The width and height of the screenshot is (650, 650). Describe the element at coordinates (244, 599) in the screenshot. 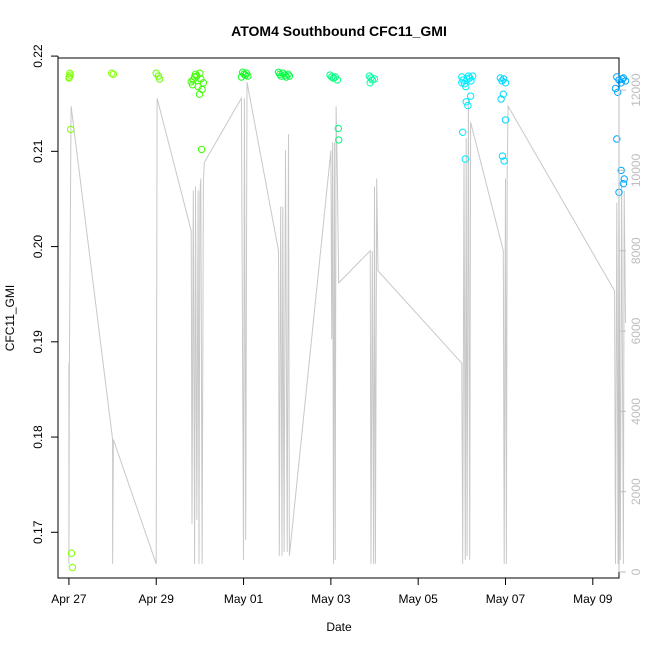

I see `x-tick-label: May 01` at that location.